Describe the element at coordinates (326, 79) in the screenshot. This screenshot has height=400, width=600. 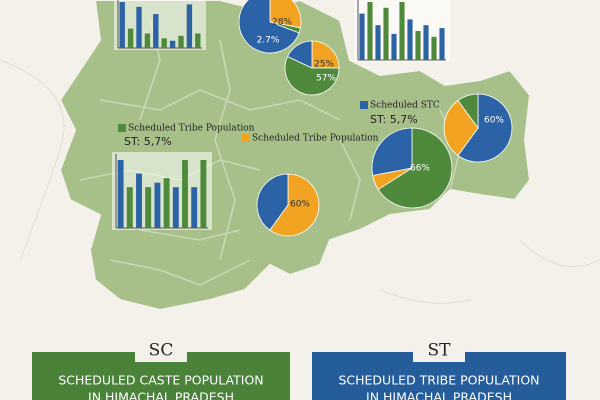
I see `pie-label: 57%` at that location.